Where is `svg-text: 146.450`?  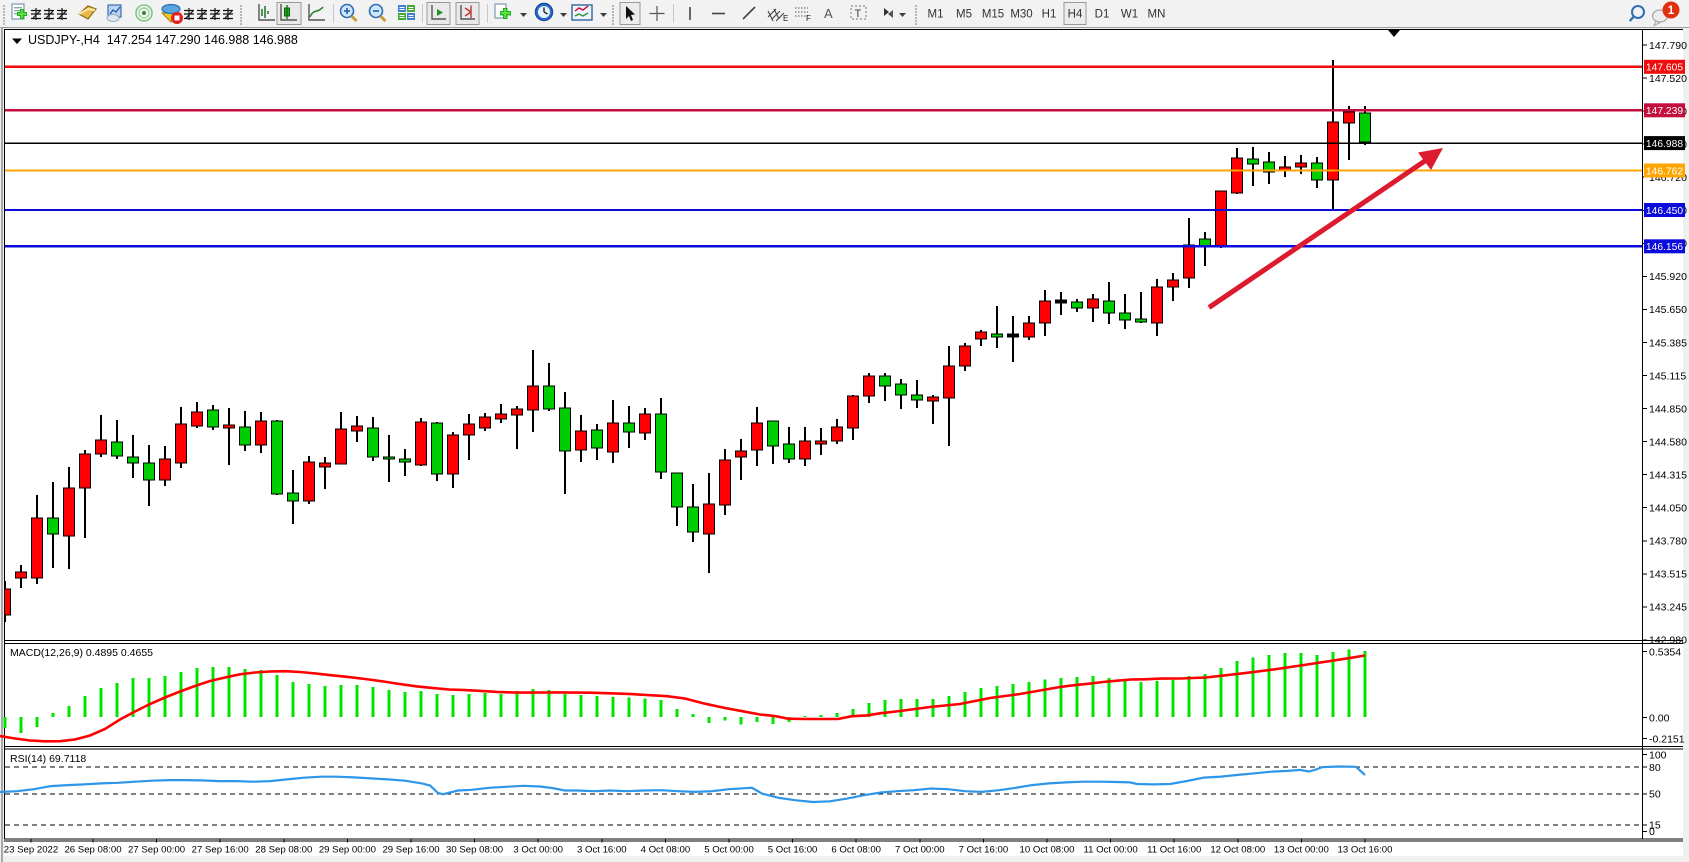 svg-text: 146.450 is located at coordinates (1664, 211).